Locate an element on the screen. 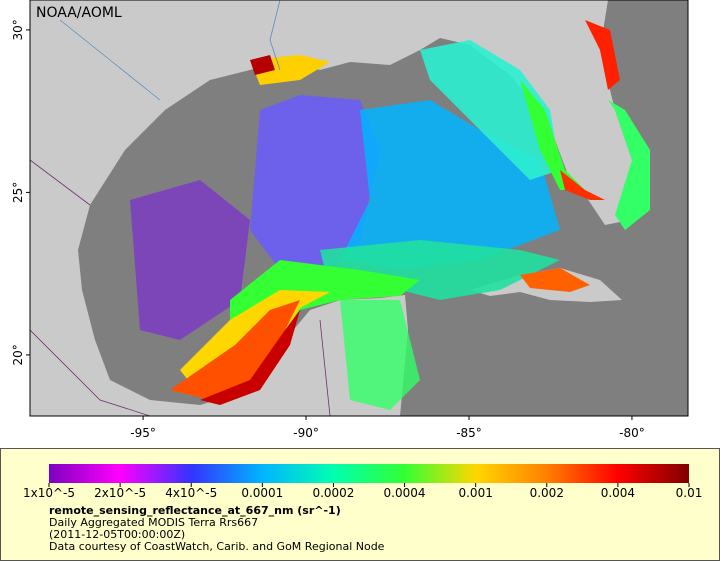 The height and width of the screenshot is (561, 720). y-tick-label: 30° is located at coordinates (18, 29).